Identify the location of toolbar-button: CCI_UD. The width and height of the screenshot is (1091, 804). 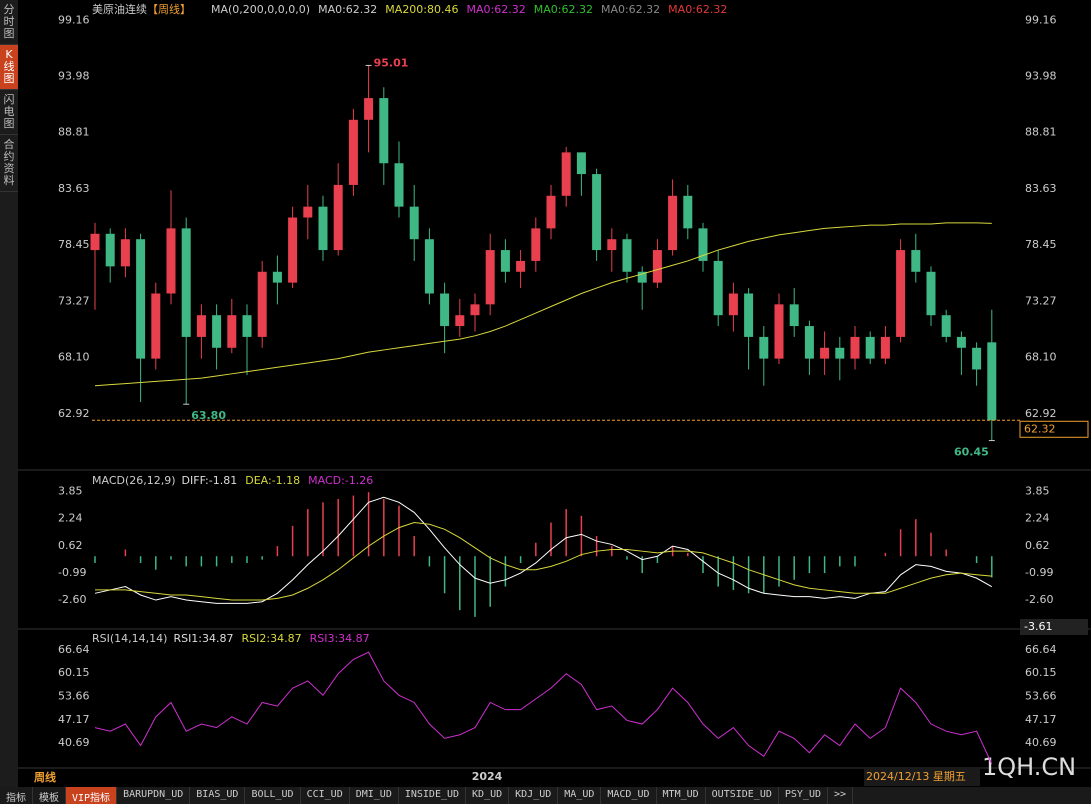
(325, 795).